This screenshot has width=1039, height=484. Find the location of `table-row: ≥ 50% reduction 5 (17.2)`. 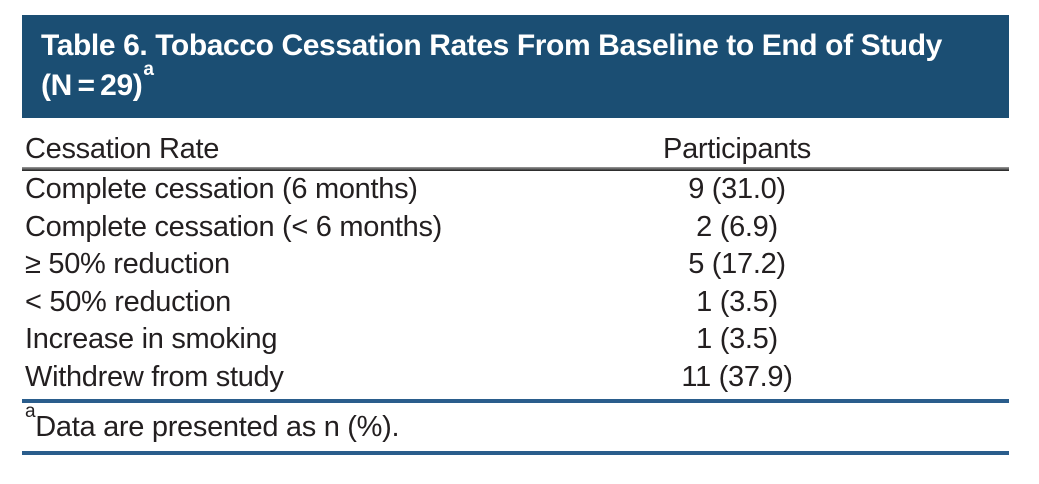

table-row: ≥ 50% reduction 5 (17.2) is located at coordinates (515, 265).